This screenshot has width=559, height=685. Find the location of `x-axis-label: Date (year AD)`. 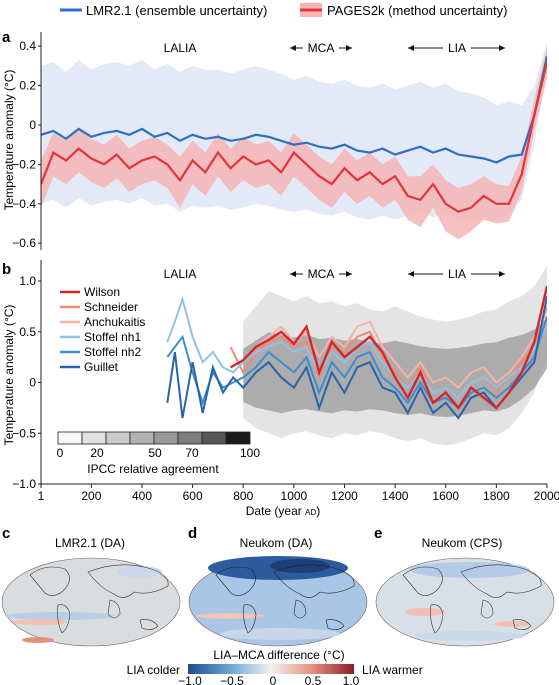

x-axis-label: Date (year AD) is located at coordinates (283, 511).